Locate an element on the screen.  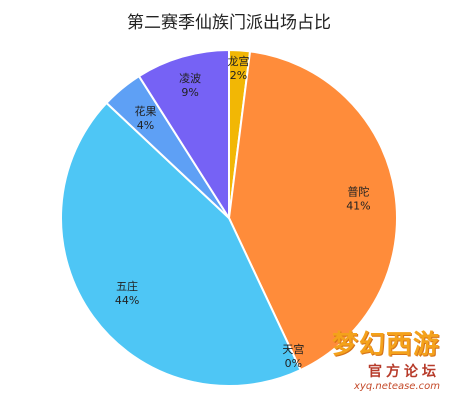
slice-value-label-2: 0% is located at coordinates (293, 363).